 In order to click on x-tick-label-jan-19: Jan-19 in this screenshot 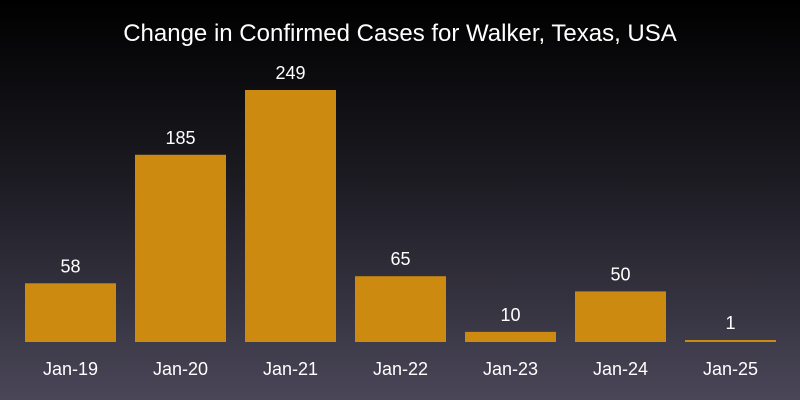, I will do `click(70, 369)`.